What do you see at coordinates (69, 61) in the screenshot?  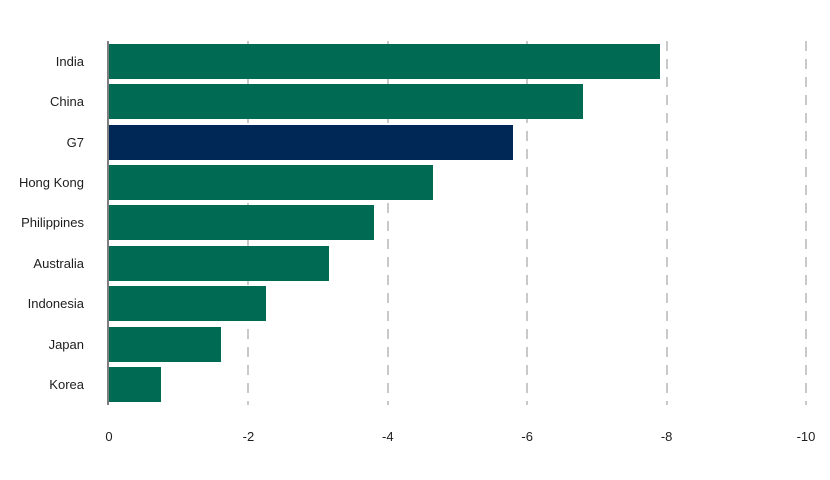 I see `category-label: India` at bounding box center [69, 61].